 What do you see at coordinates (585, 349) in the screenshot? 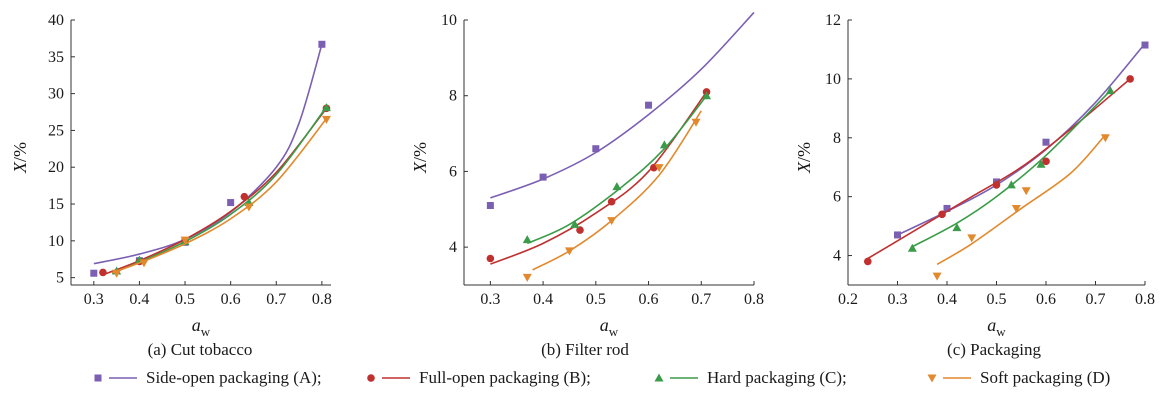
I see `panel-caption: (b) Filter rod` at bounding box center [585, 349].